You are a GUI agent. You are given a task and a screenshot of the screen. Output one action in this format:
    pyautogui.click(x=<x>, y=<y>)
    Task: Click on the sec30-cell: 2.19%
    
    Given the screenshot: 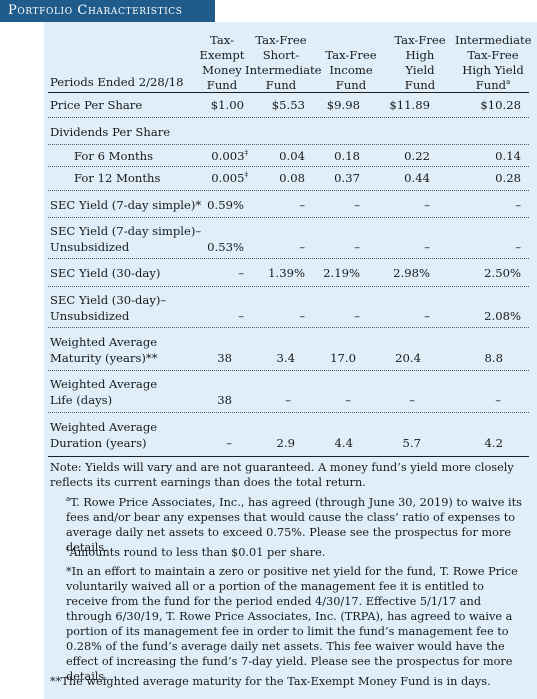 What is the action you would take?
    pyautogui.click(x=341, y=273)
    